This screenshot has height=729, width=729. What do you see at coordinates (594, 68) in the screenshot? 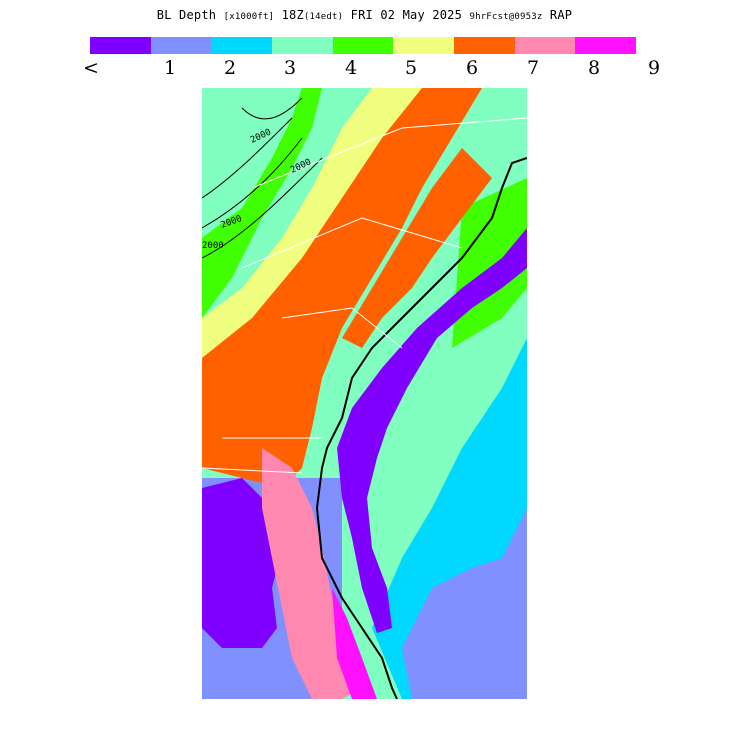
I see `legend-label: 8` at bounding box center [594, 68].